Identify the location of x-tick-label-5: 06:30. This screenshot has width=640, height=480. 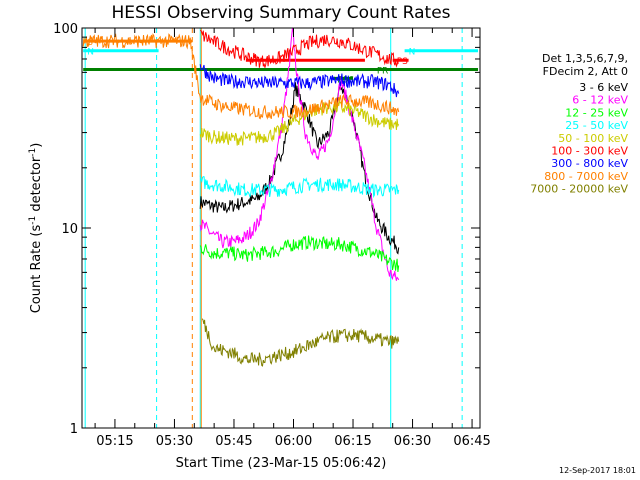
(412, 441).